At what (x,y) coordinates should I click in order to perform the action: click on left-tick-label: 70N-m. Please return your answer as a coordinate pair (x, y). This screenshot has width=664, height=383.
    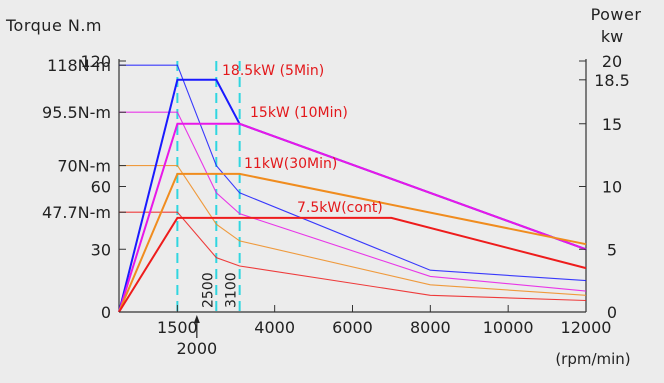
    Looking at the image, I should click on (84, 166).